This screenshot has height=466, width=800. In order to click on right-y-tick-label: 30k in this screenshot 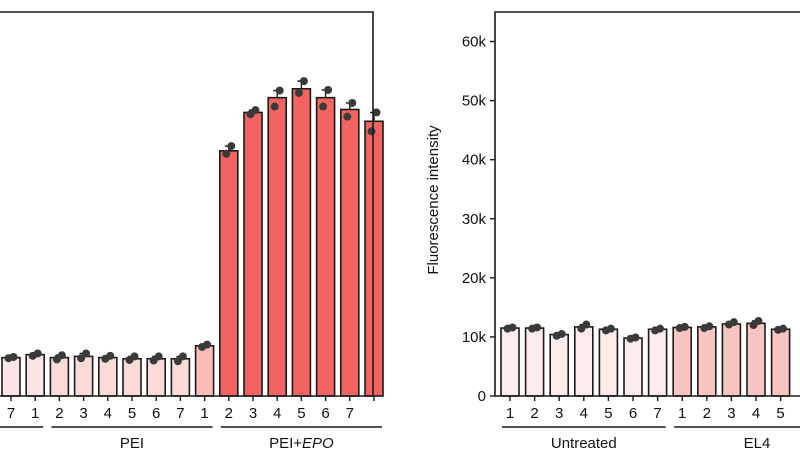, I will do `click(474, 219)`.